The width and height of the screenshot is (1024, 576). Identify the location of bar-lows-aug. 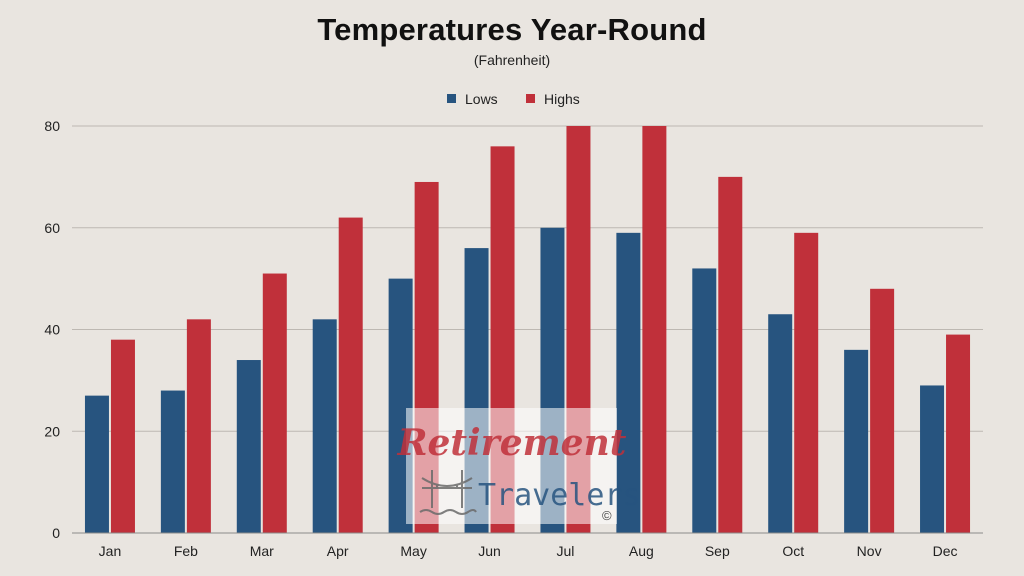
(628, 382).